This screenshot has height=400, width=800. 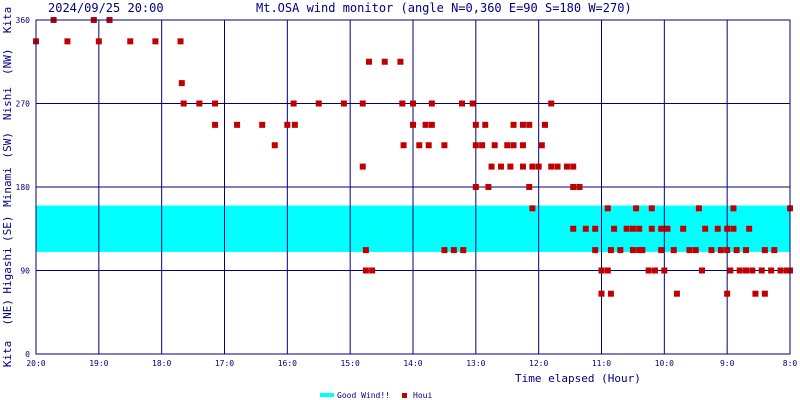 I want to click on y-direction-label: (NW), so click(x=7, y=62).